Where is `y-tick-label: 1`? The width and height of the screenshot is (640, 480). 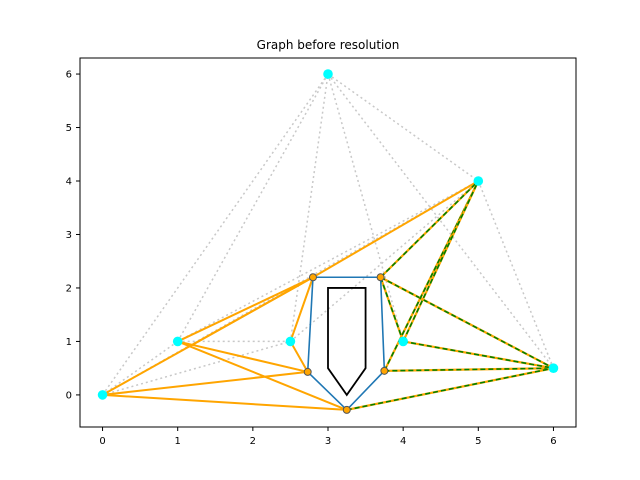 y-tick-label: 1 is located at coordinates (69, 342).